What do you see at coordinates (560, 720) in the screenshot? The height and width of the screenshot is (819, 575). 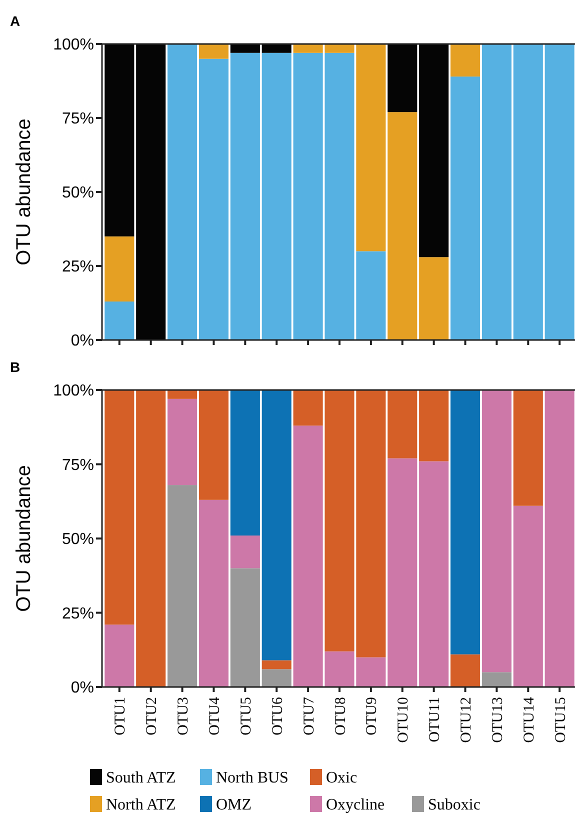 I see `x-tick-label: OTU15` at bounding box center [560, 720].